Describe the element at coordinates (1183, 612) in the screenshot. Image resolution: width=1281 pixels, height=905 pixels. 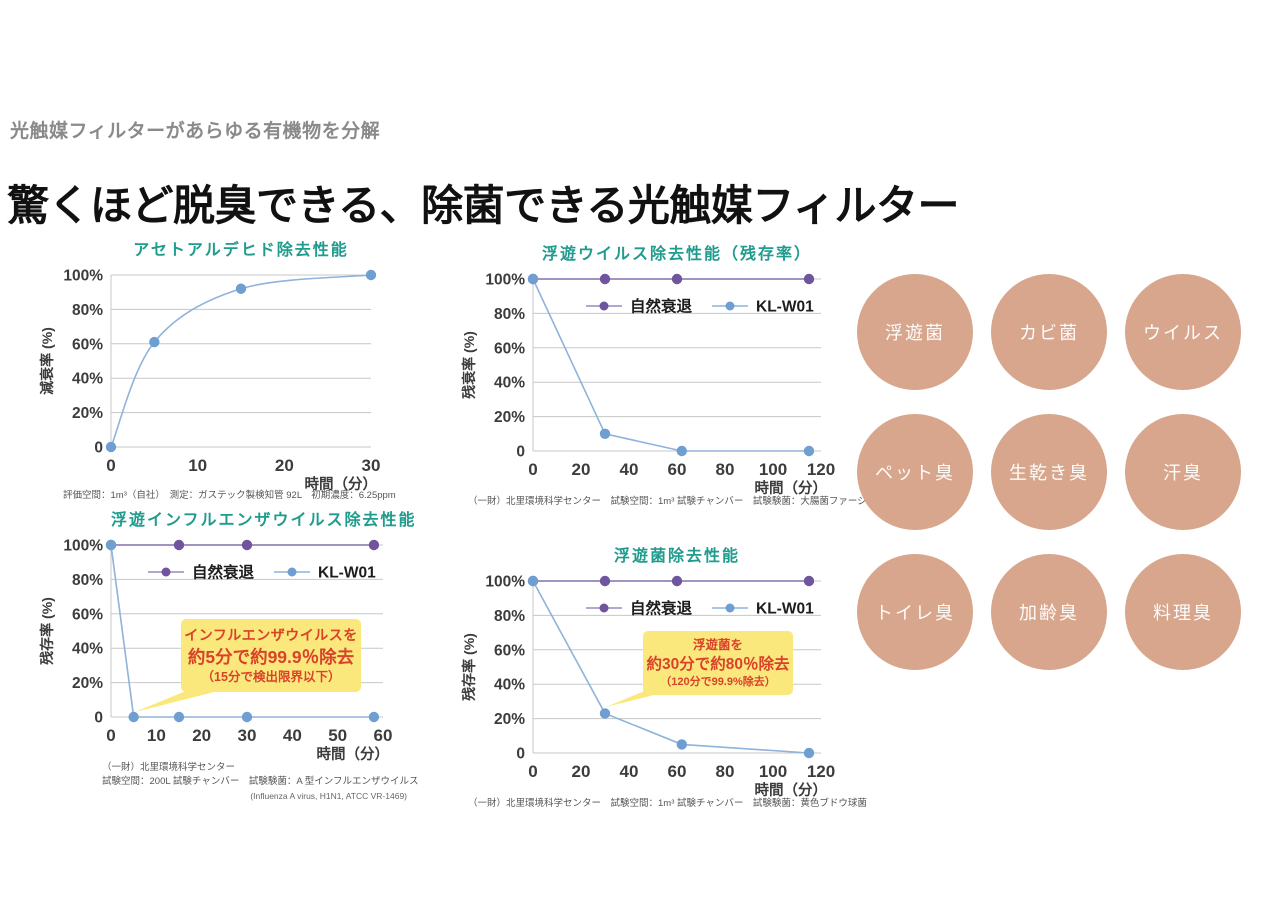
I see `circle-cooking-odor: 料理臭` at that location.